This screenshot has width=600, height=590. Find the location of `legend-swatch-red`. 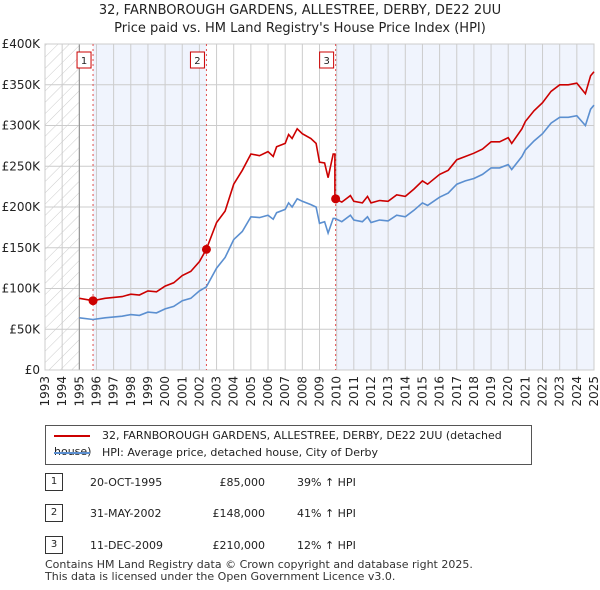

legend-swatch-red is located at coordinates (72, 436).